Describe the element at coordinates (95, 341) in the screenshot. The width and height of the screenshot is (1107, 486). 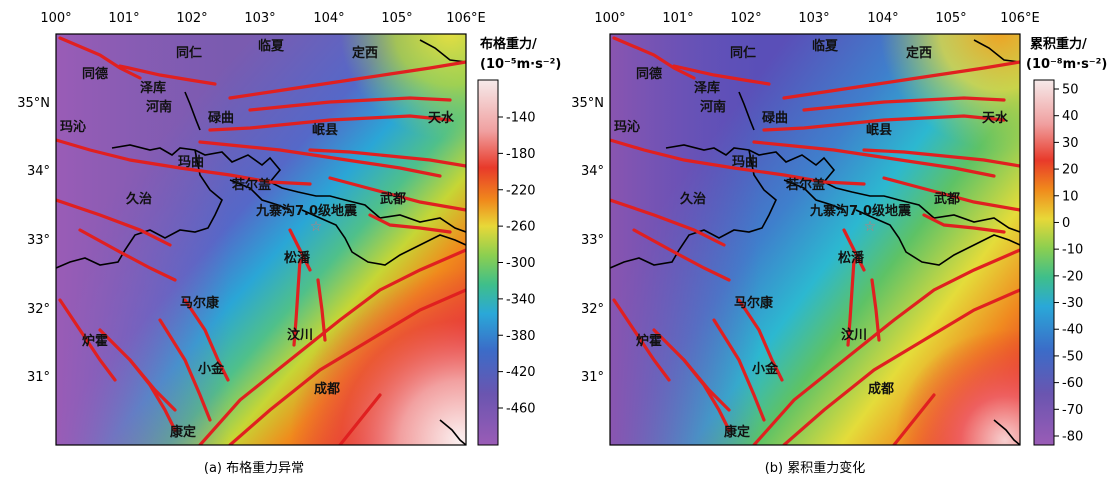
I see `place-label: 炉霍` at that location.